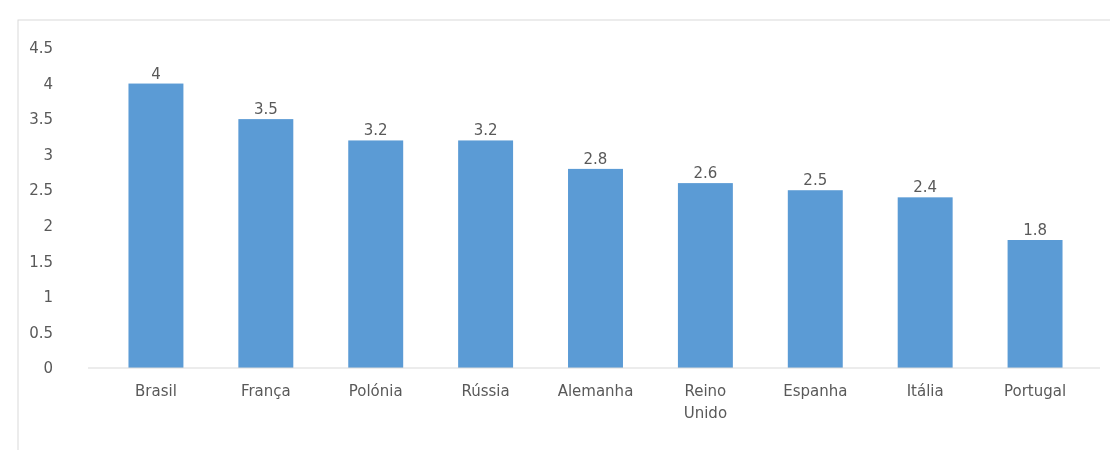 The width and height of the screenshot is (1110, 450). I want to click on x-tick-label: Alemanha, so click(595, 391).